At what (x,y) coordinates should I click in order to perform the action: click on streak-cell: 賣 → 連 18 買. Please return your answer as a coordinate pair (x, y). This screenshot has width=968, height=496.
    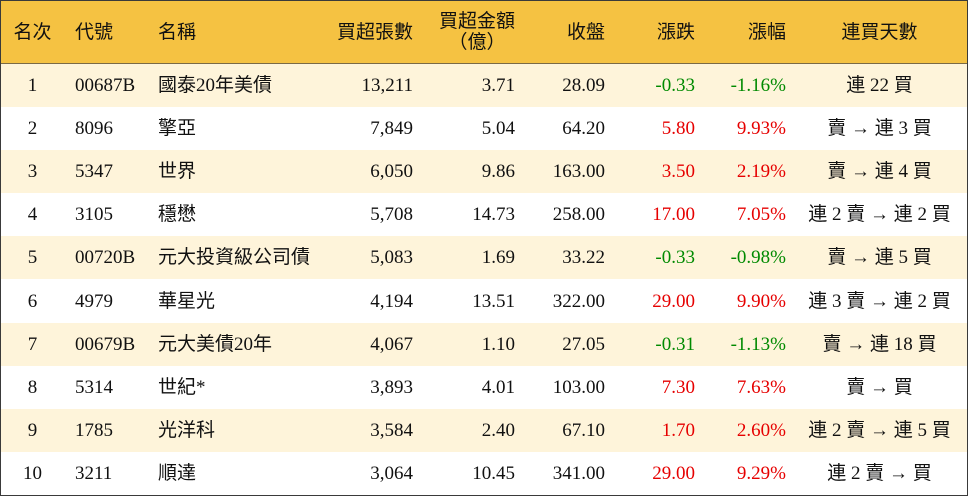
    Looking at the image, I should click on (879, 344).